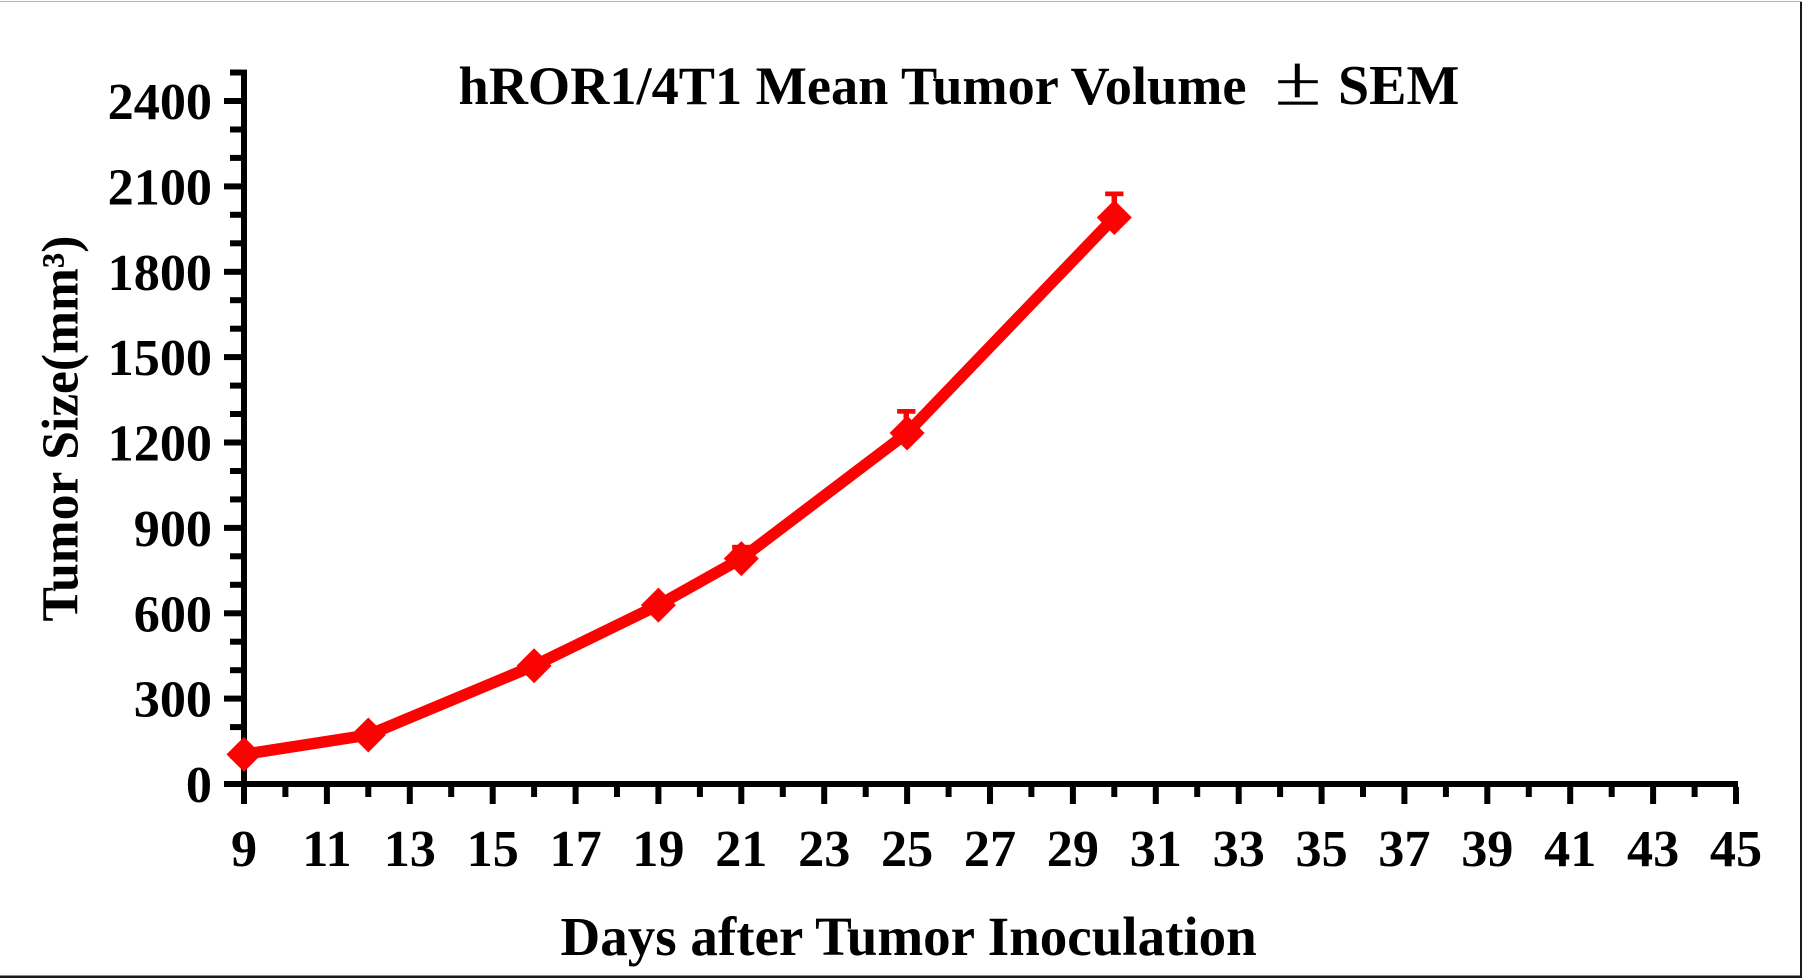 The height and width of the screenshot is (978, 1802). I want to click on svg-text: 15, so click(493, 849).